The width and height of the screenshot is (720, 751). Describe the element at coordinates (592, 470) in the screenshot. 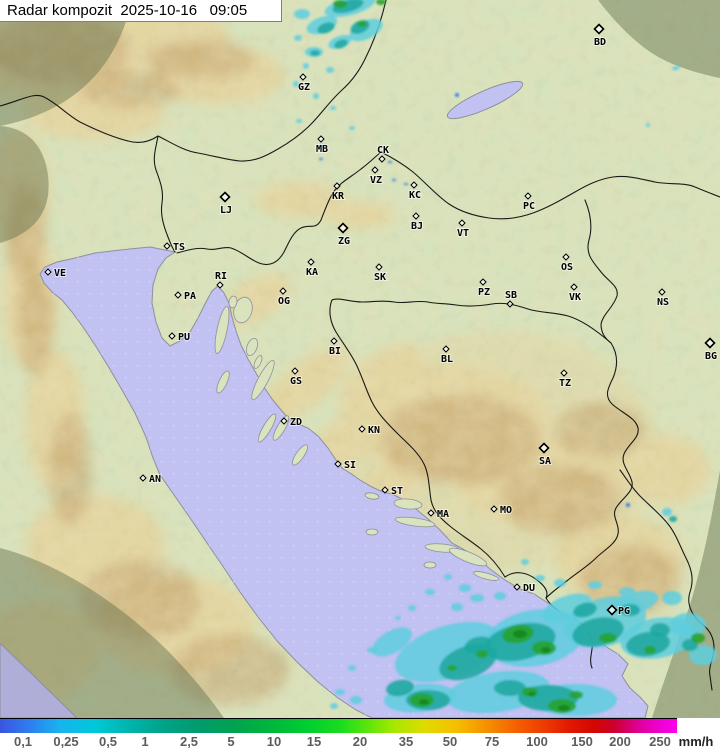

I see `border-drina` at that location.